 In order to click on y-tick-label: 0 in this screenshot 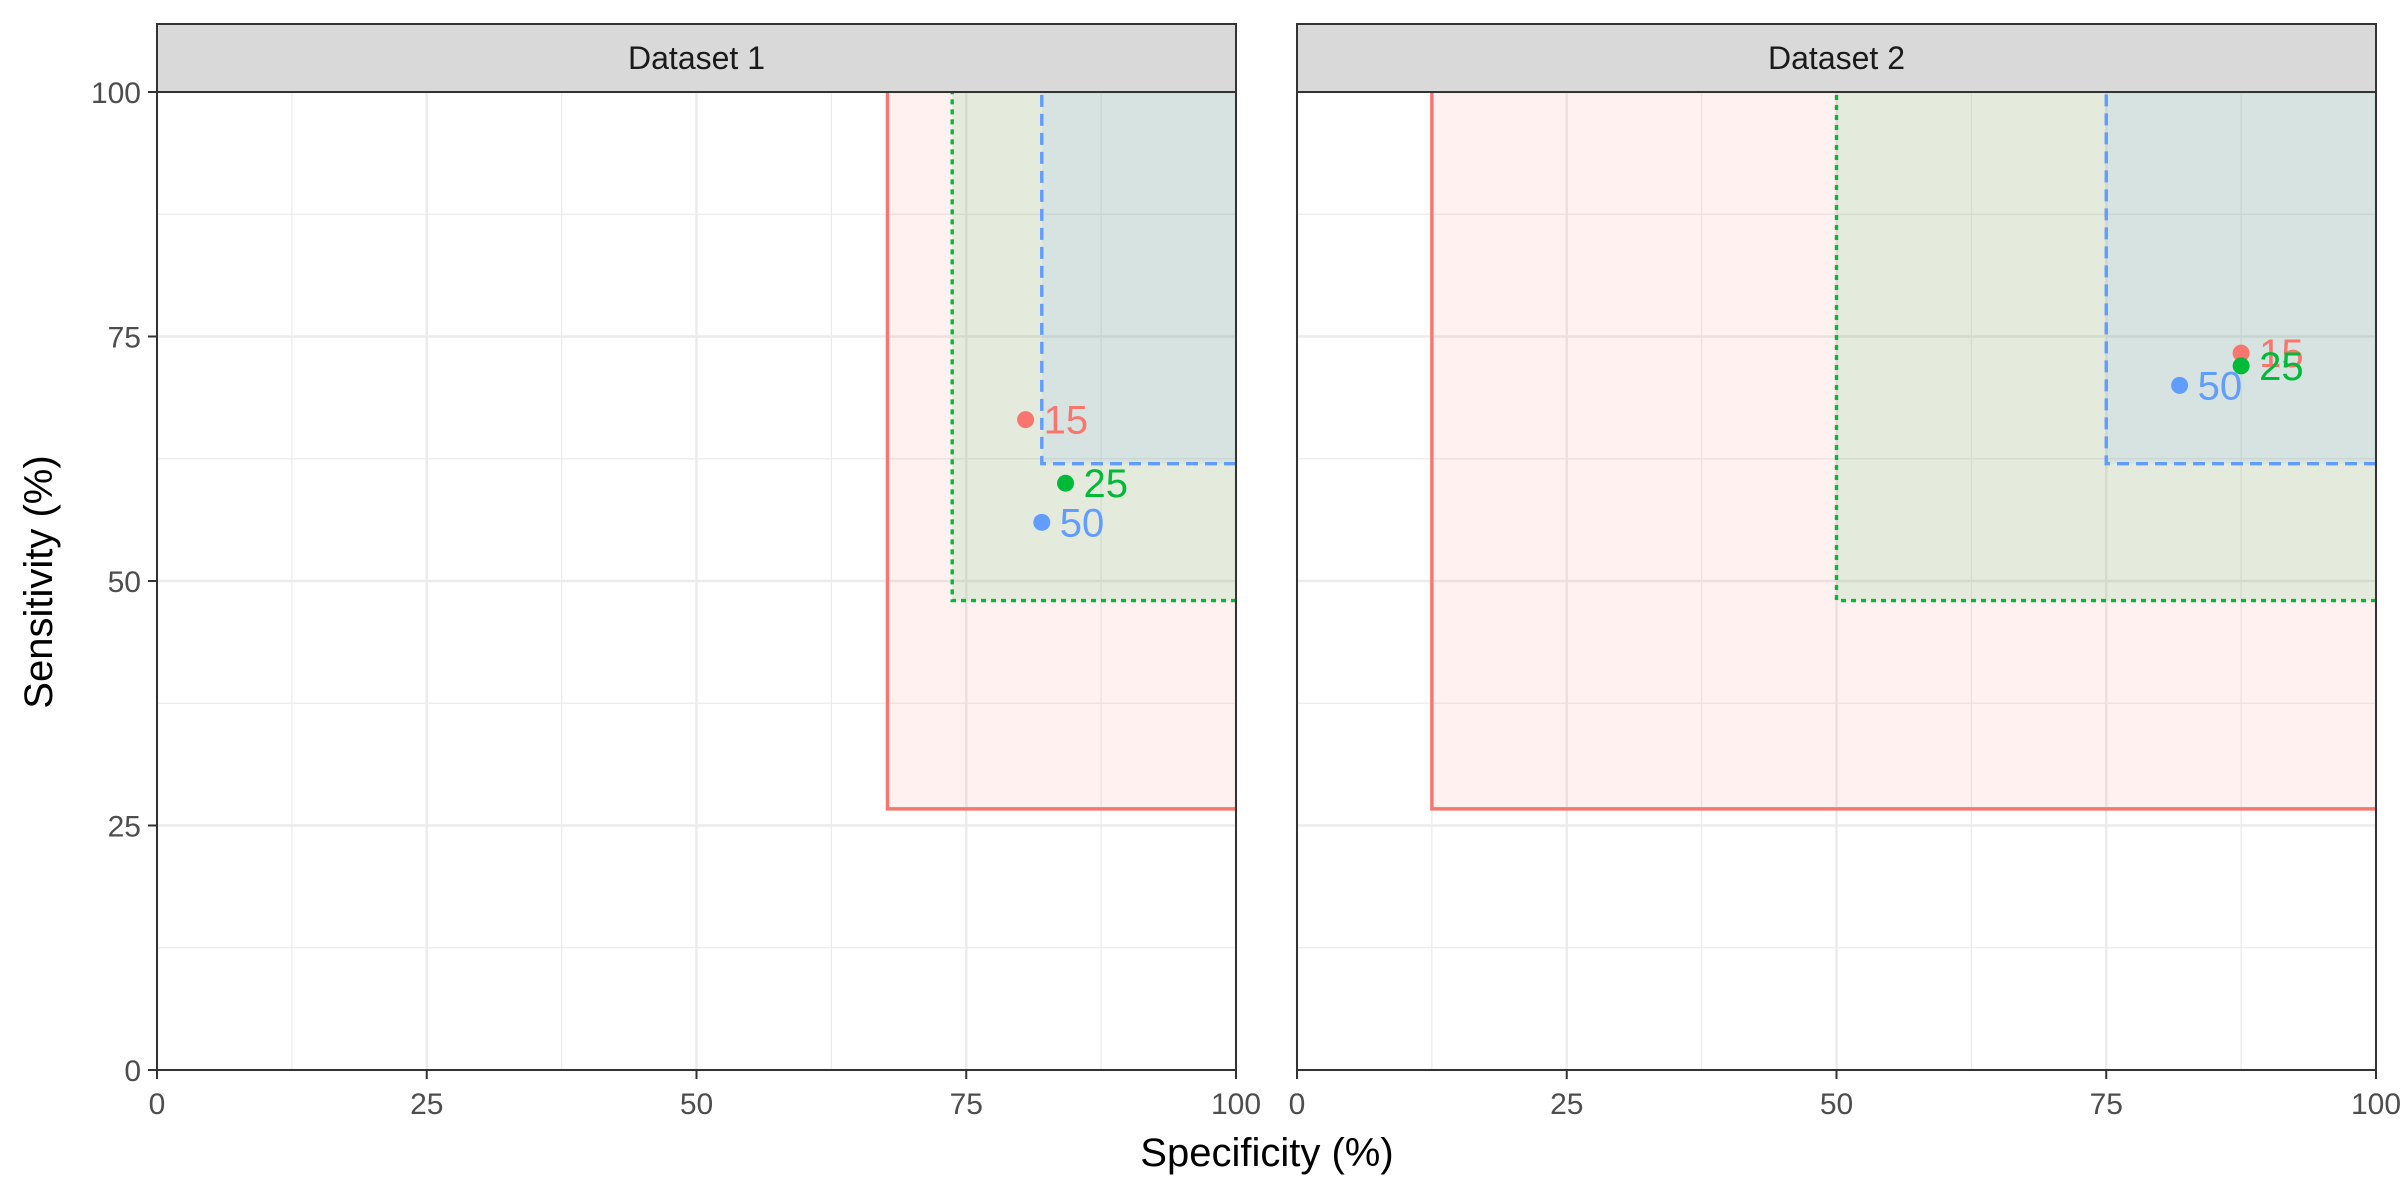, I will do `click(132, 1071)`.